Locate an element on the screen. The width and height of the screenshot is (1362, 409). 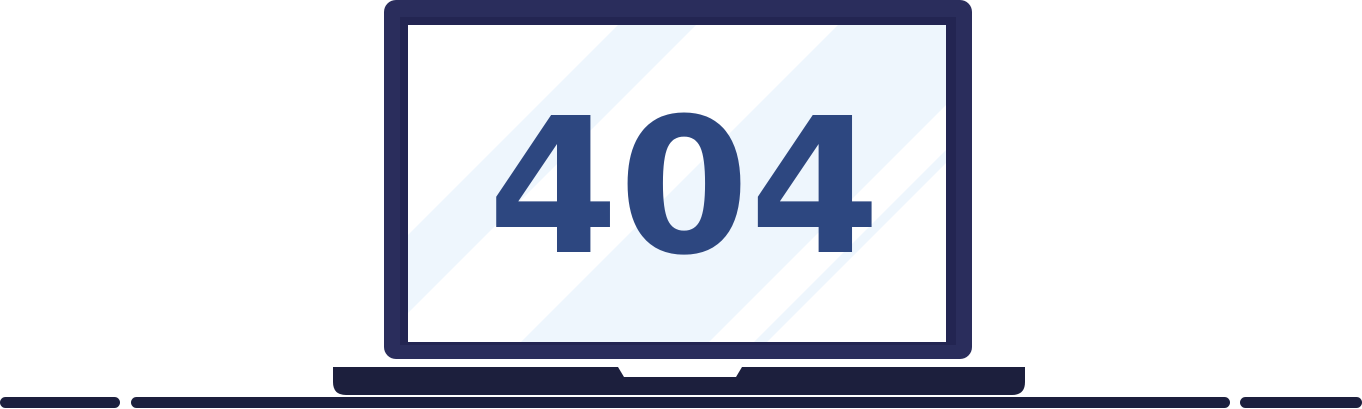
floor-segment-left is located at coordinates (60, 402).